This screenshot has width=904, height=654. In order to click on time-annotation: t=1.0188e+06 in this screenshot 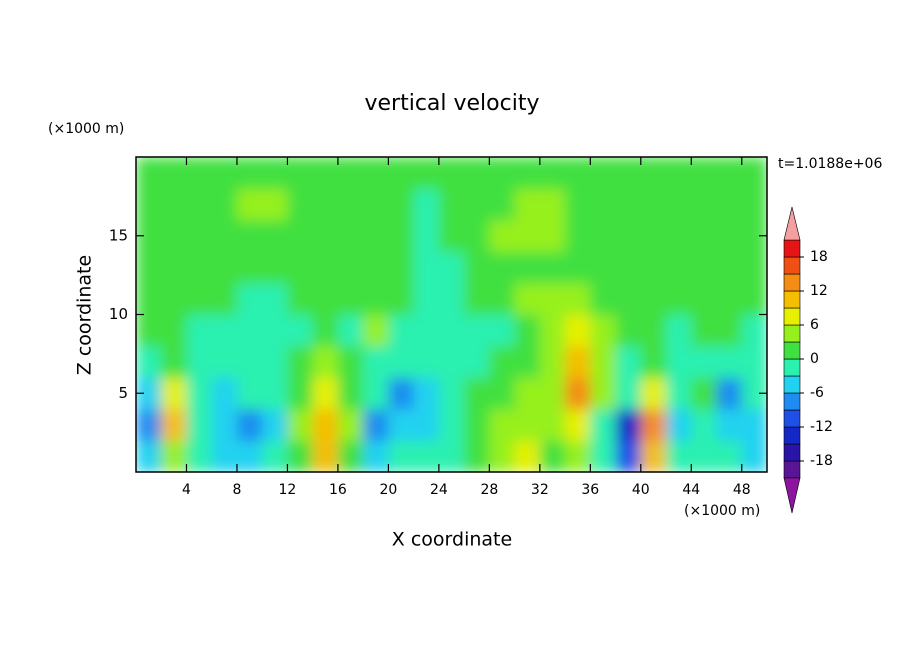, I will do `click(830, 164)`.